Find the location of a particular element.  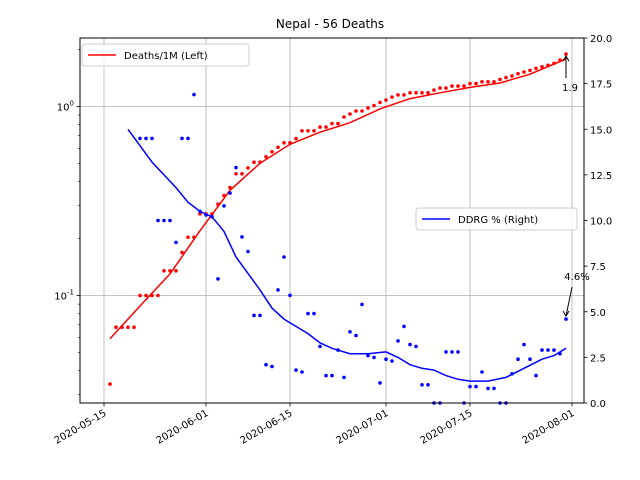

legend-box is located at coordinates (165, 55).